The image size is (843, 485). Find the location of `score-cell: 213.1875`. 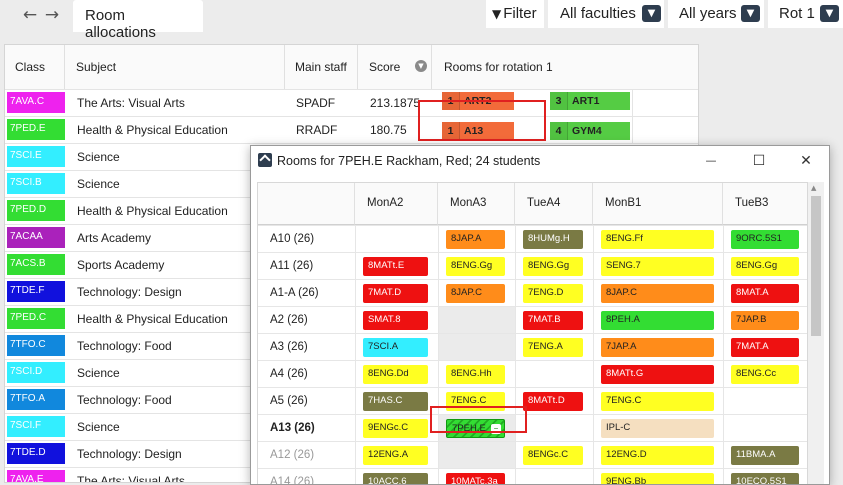

score-cell: 213.1875 is located at coordinates (395, 103).